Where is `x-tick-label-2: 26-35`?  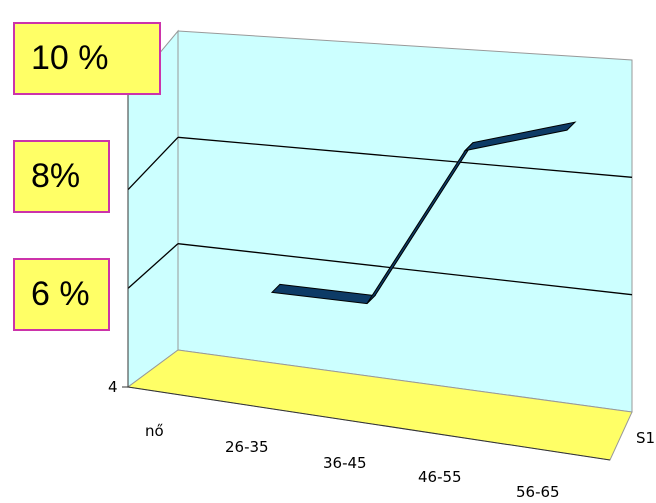
x-tick-label-2: 26-35 is located at coordinates (247, 447).